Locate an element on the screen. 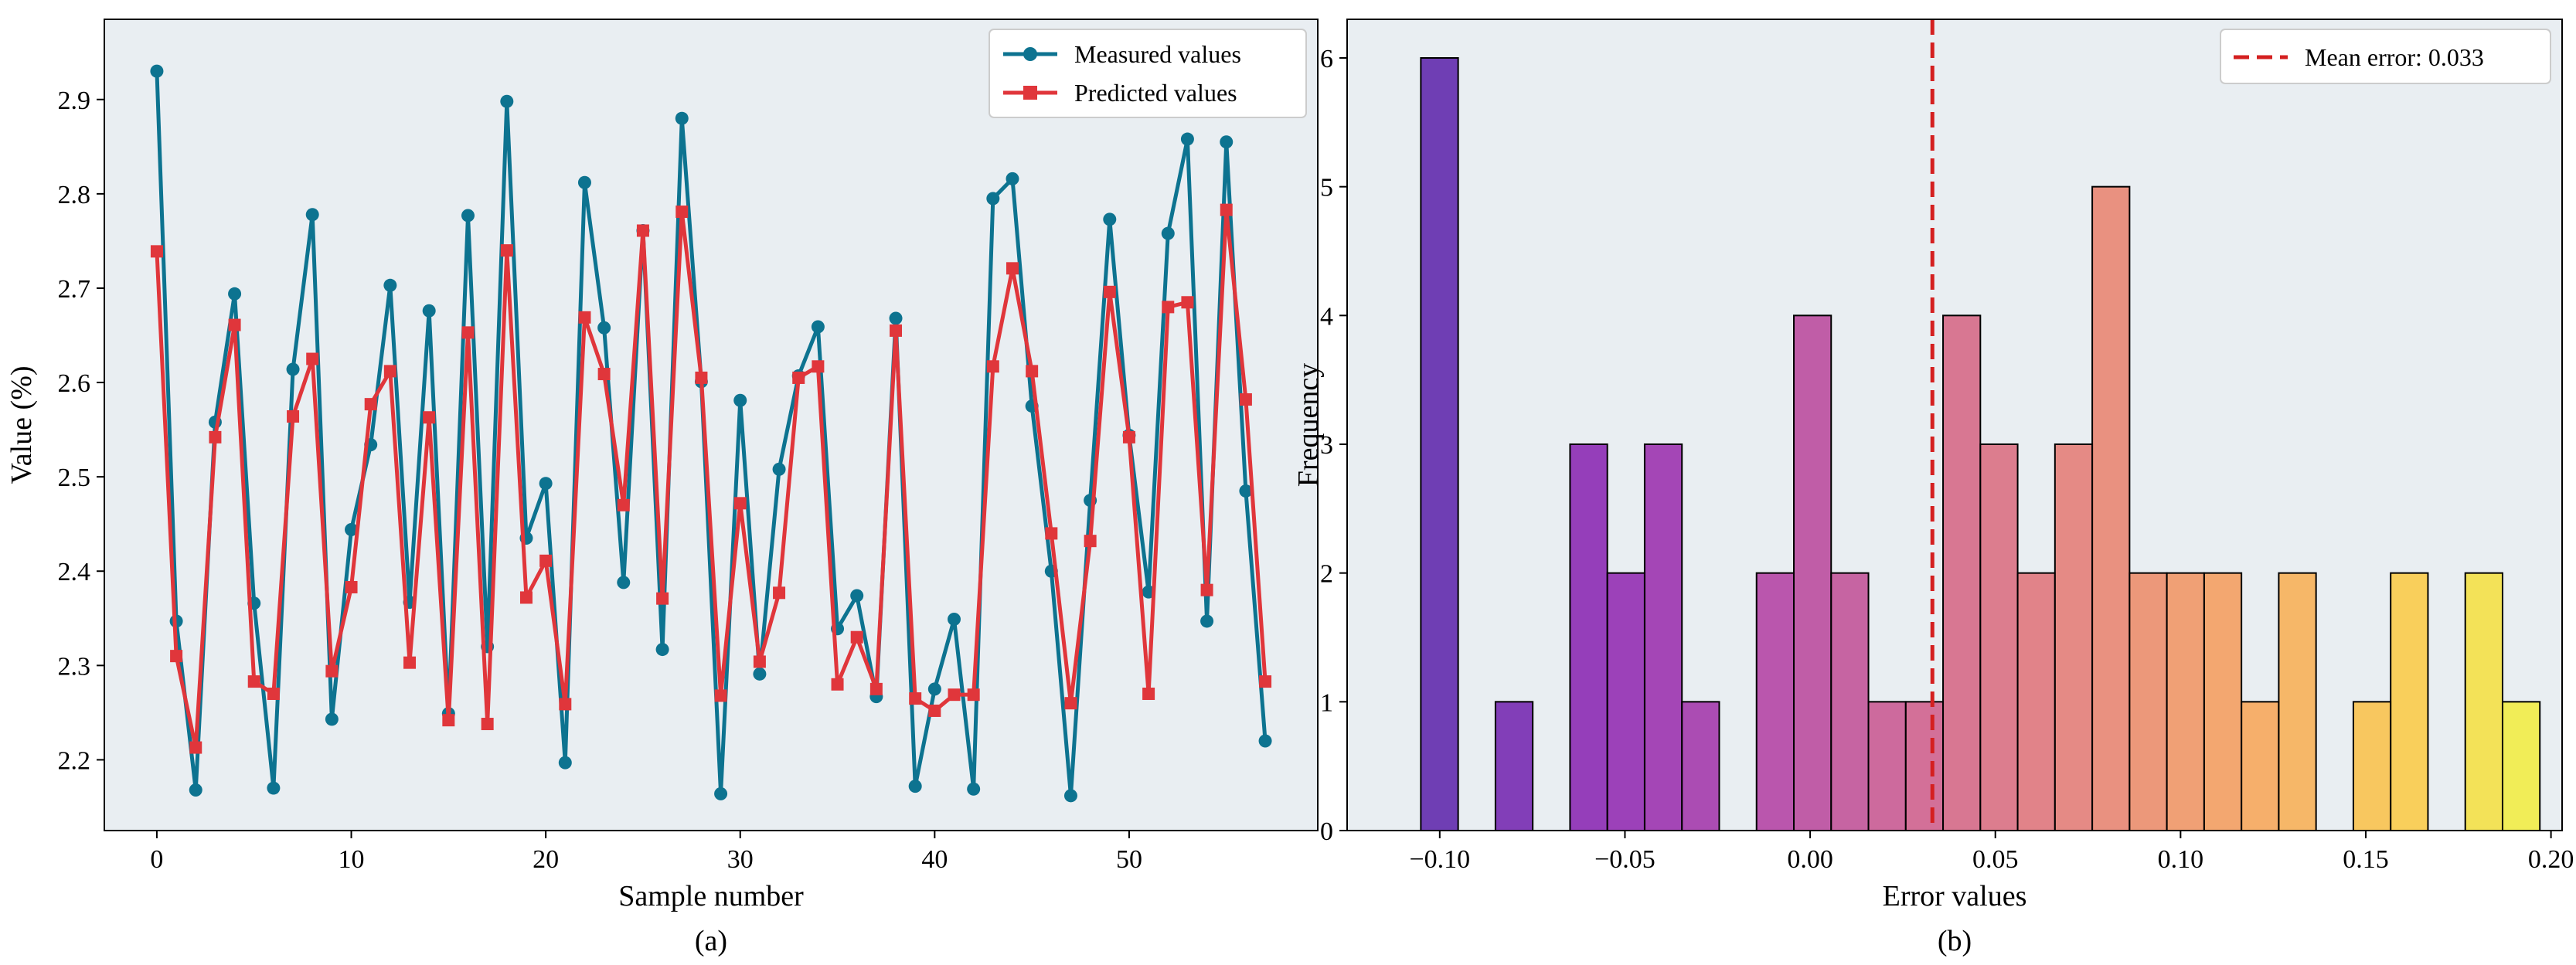  y-ticks-b: 0 1 2 3 4 5 6 is located at coordinates (1333, 445).